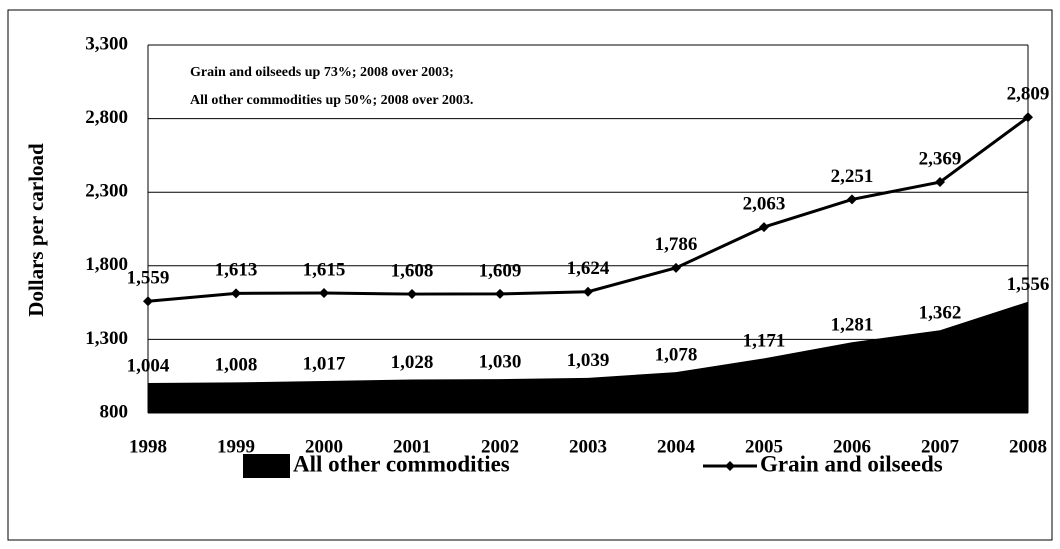  I want to click on x-tick-label: 2001, so click(412, 446).